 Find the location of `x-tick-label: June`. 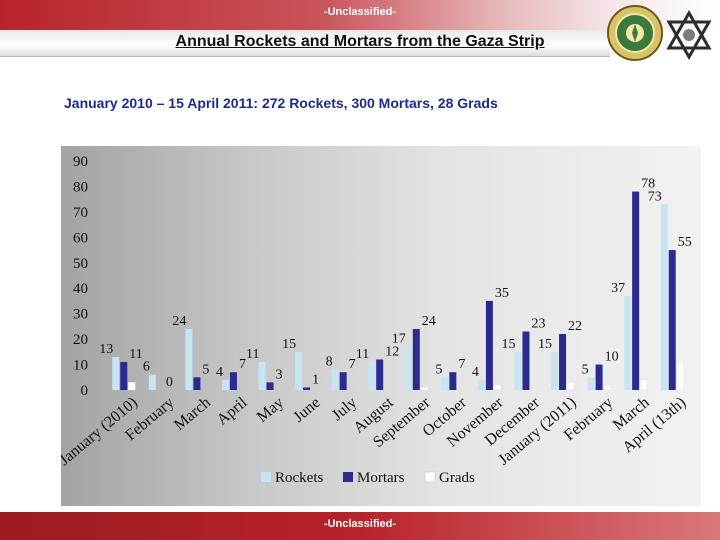

x-tick-label: June is located at coordinates (306, 410).